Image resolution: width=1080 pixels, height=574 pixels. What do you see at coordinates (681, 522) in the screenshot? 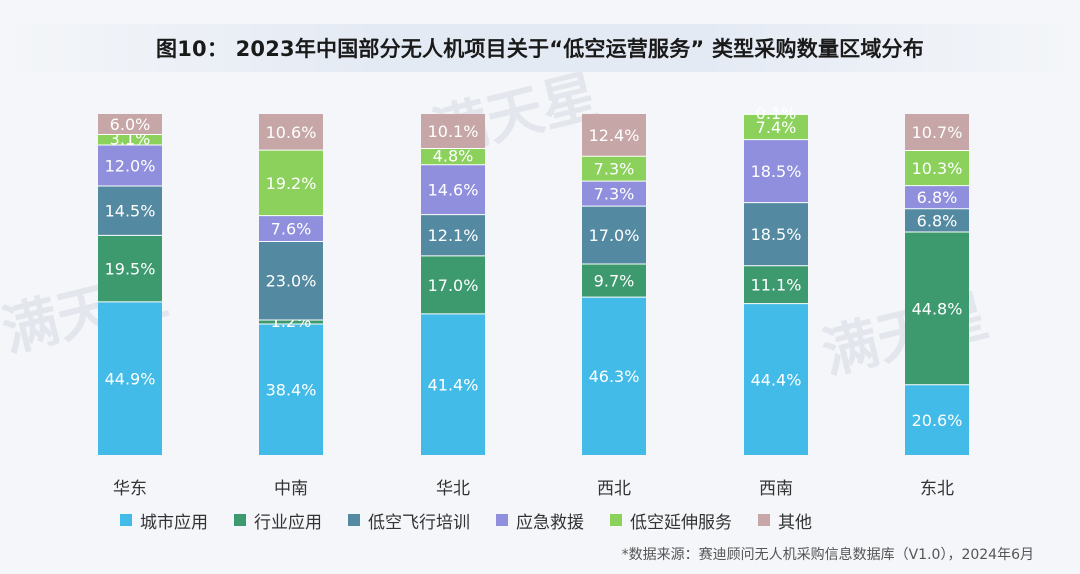
I see `legend-label: 低空延伸服务` at bounding box center [681, 522].